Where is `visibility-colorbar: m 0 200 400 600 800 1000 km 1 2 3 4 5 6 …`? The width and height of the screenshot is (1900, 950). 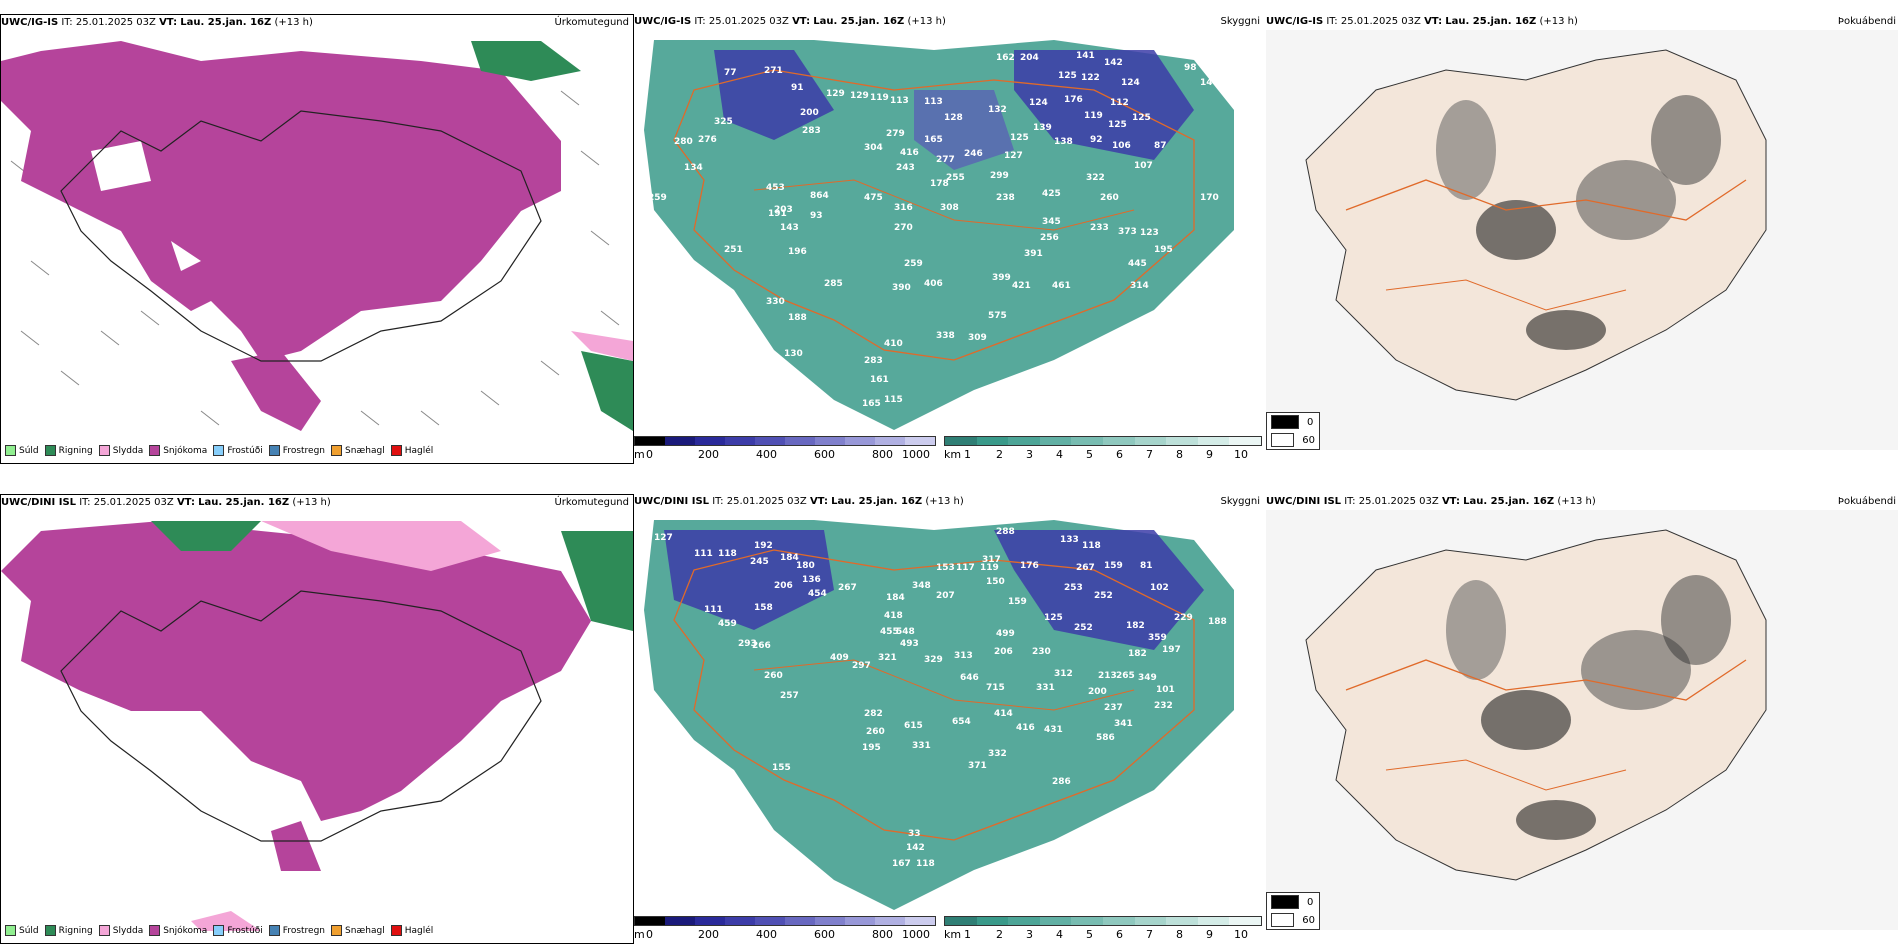 visibility-colorbar: m 0 200 400 600 800 1000 km 1 2 3 4 5 6 … is located at coordinates (949, 449).